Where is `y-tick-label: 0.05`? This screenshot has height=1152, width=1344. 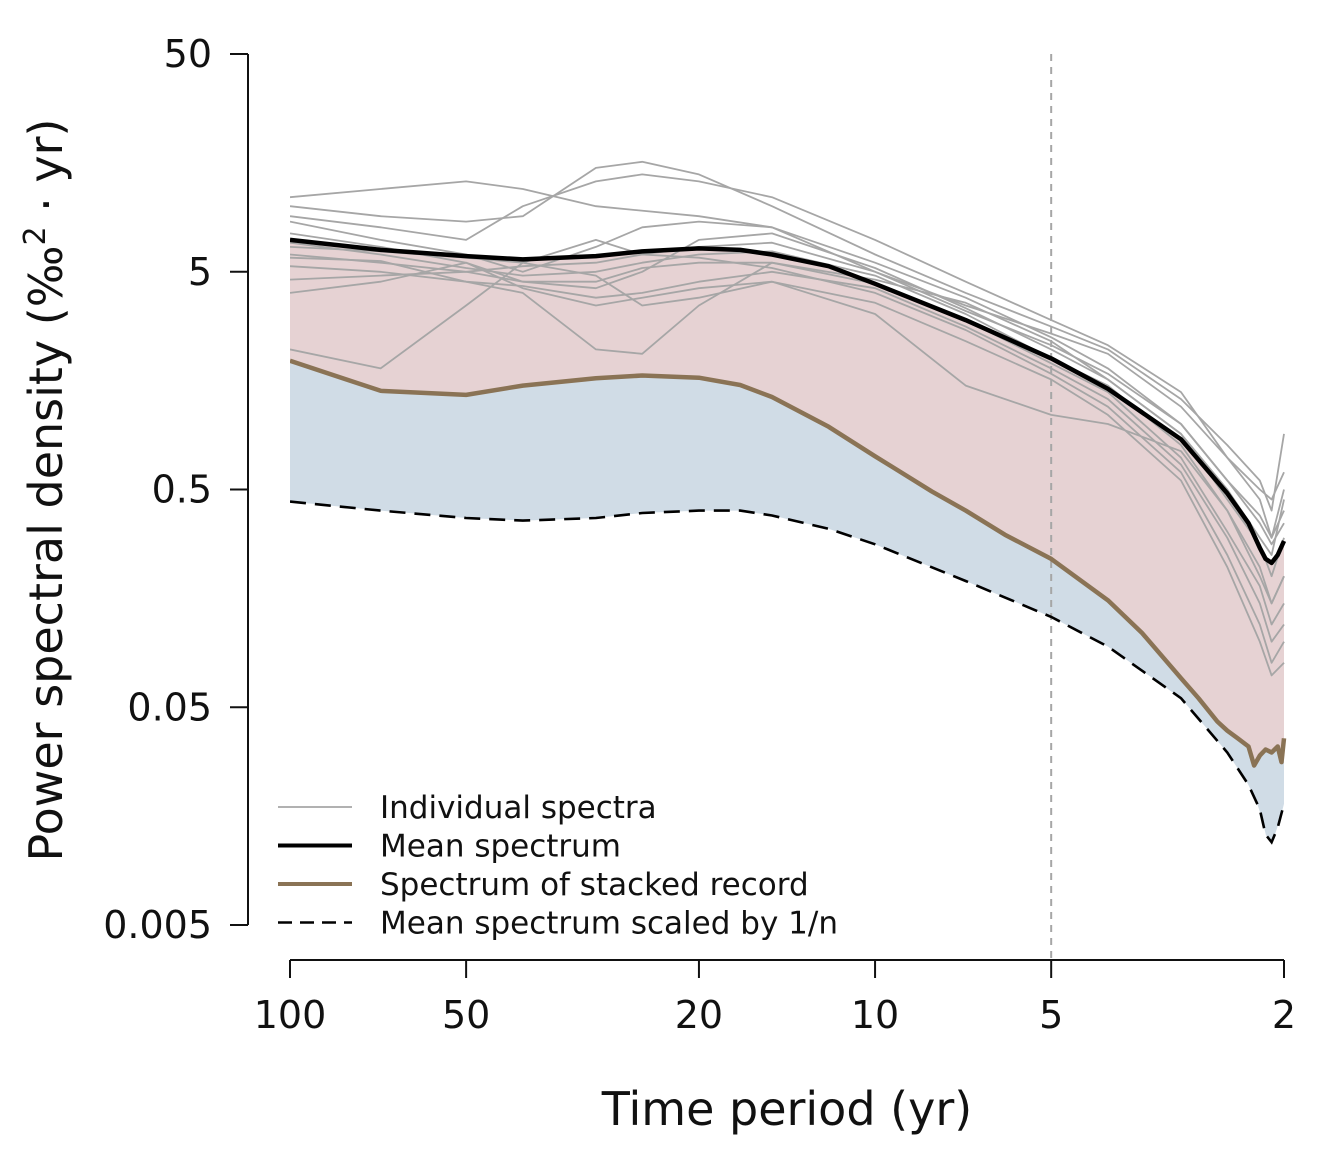 y-tick-label: 0.05 is located at coordinates (169, 707).